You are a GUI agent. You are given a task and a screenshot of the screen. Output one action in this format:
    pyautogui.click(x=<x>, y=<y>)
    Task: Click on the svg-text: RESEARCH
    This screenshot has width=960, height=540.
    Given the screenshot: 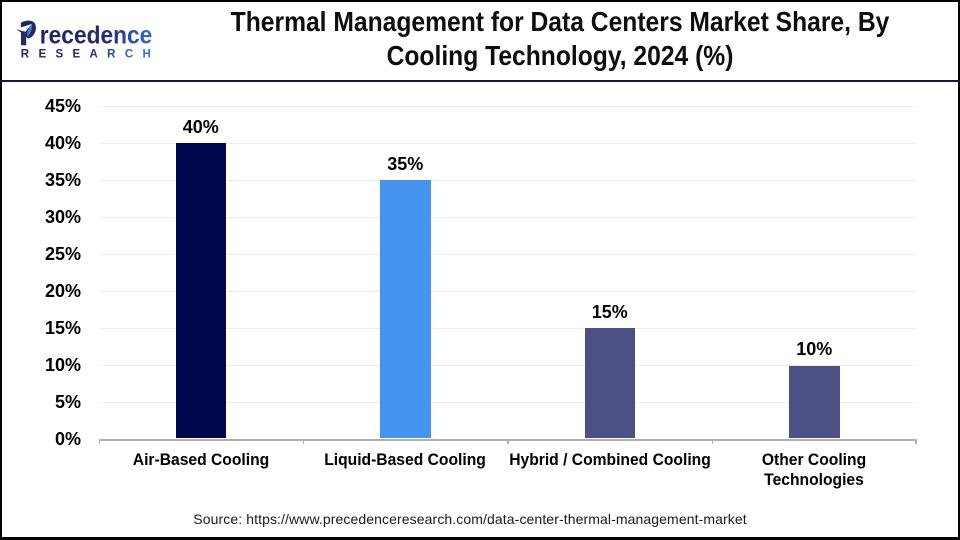 What is the action you would take?
    pyautogui.click(x=86, y=54)
    